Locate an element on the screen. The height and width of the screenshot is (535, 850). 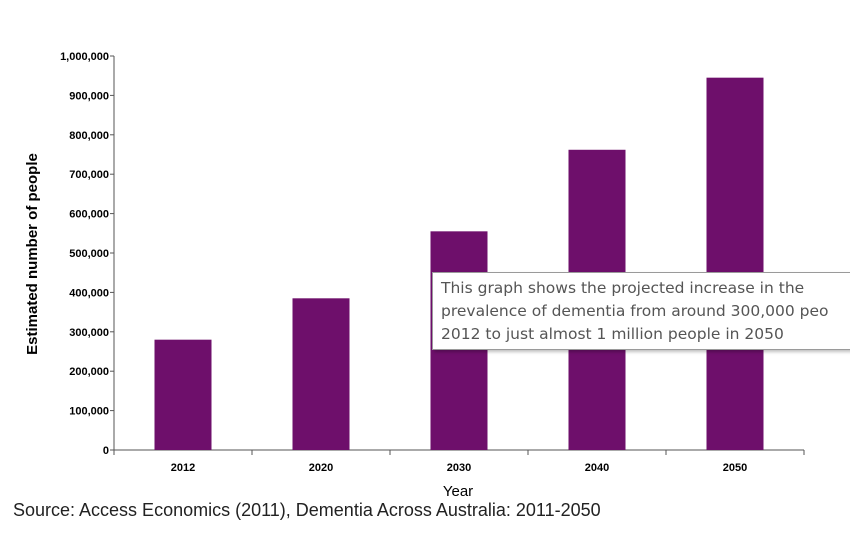
bar-2050 is located at coordinates (735, 264).